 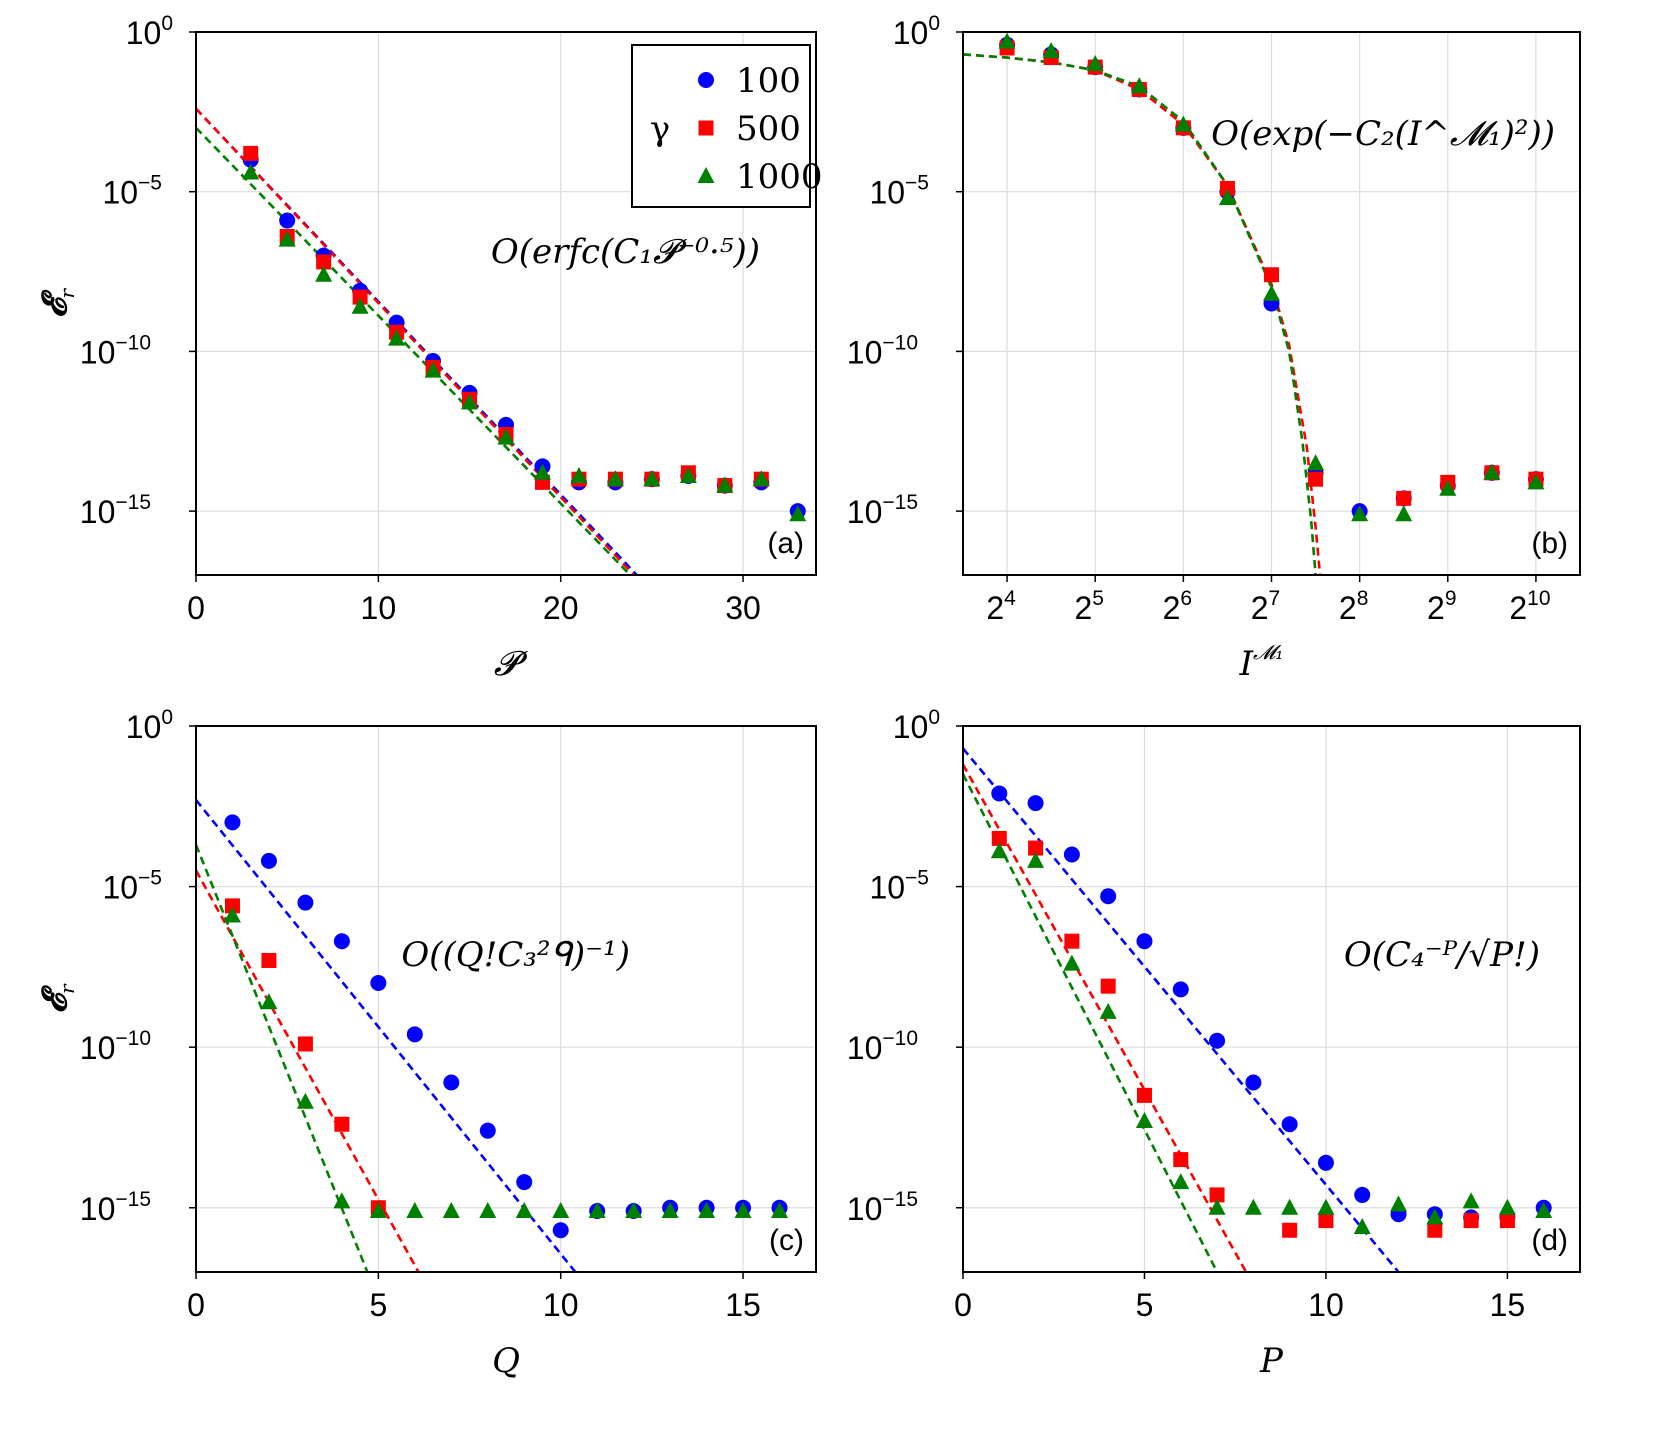 What do you see at coordinates (1538, 598) in the screenshot?
I see `x-tick-label-exp: 10` at bounding box center [1538, 598].